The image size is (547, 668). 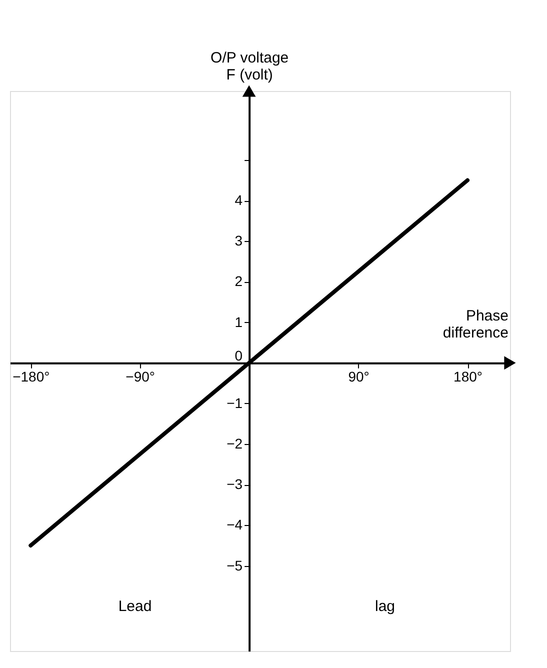 I want to click on y-tick-label: −1, so click(x=234, y=402).